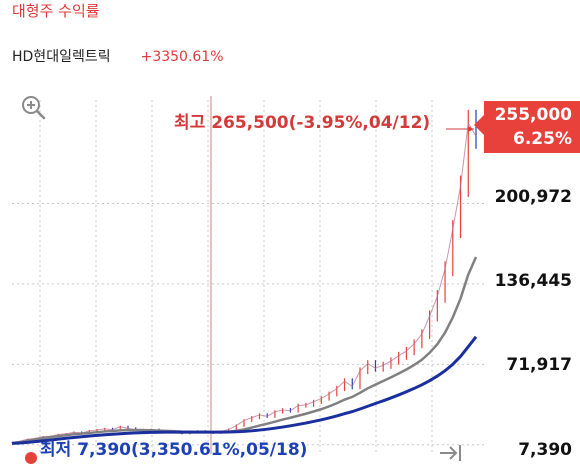 The image size is (580, 476). What do you see at coordinates (31, 458) in the screenshot?
I see `low-marker` at bounding box center [31, 458].